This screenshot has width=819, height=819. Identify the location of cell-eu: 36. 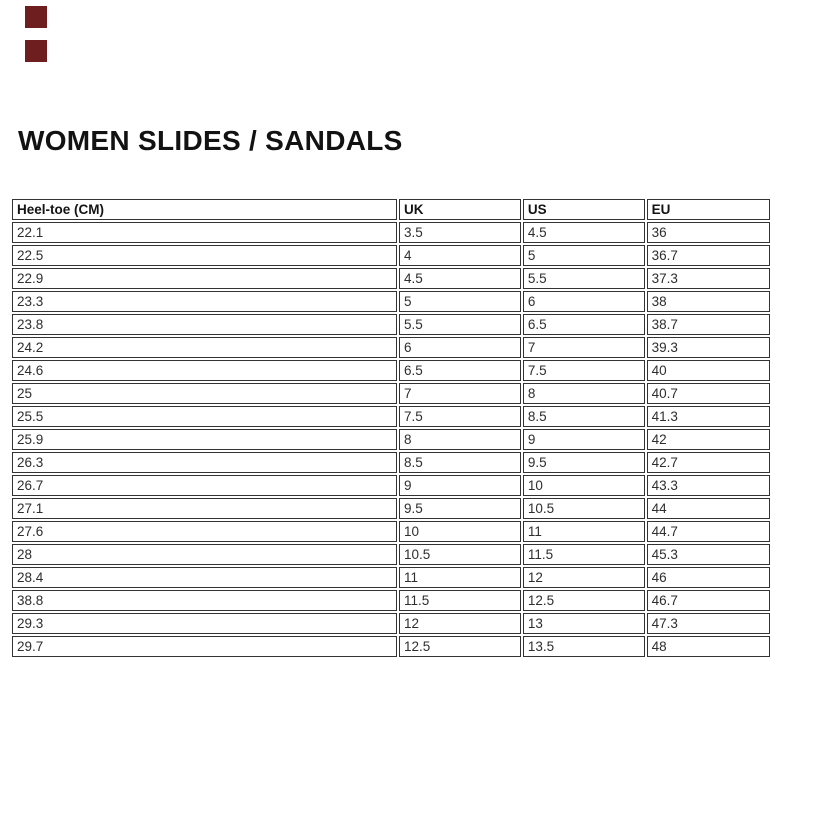
(708, 232).